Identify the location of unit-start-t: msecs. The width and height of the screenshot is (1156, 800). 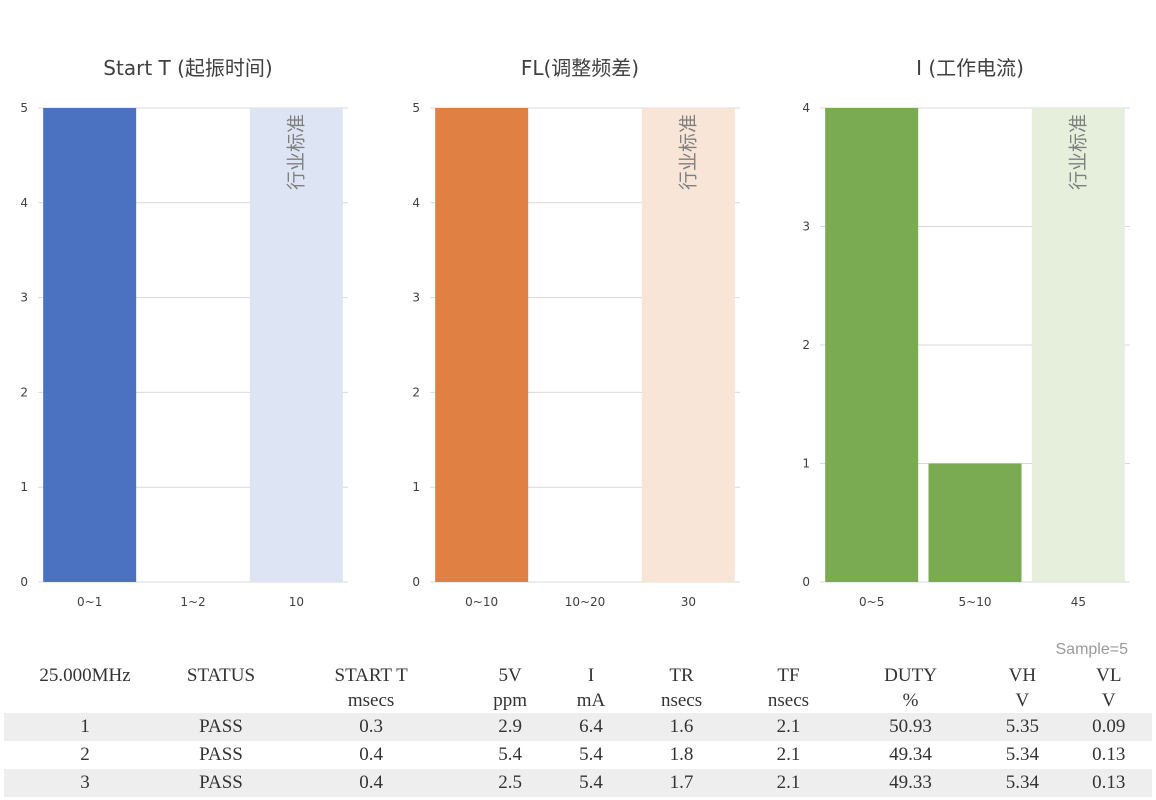
(371, 700).